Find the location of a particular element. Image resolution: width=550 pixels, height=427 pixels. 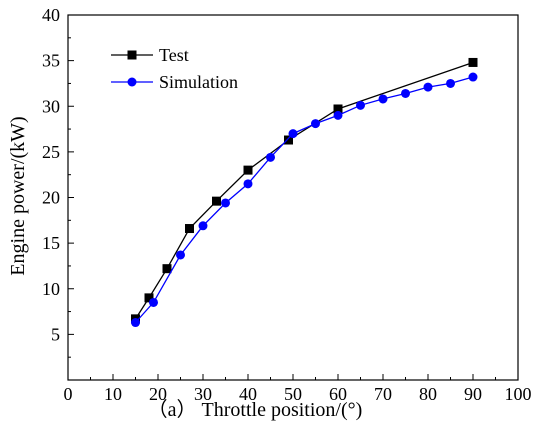

x-axis-title: （a） Throttle position/(°) is located at coordinates (255, 409).